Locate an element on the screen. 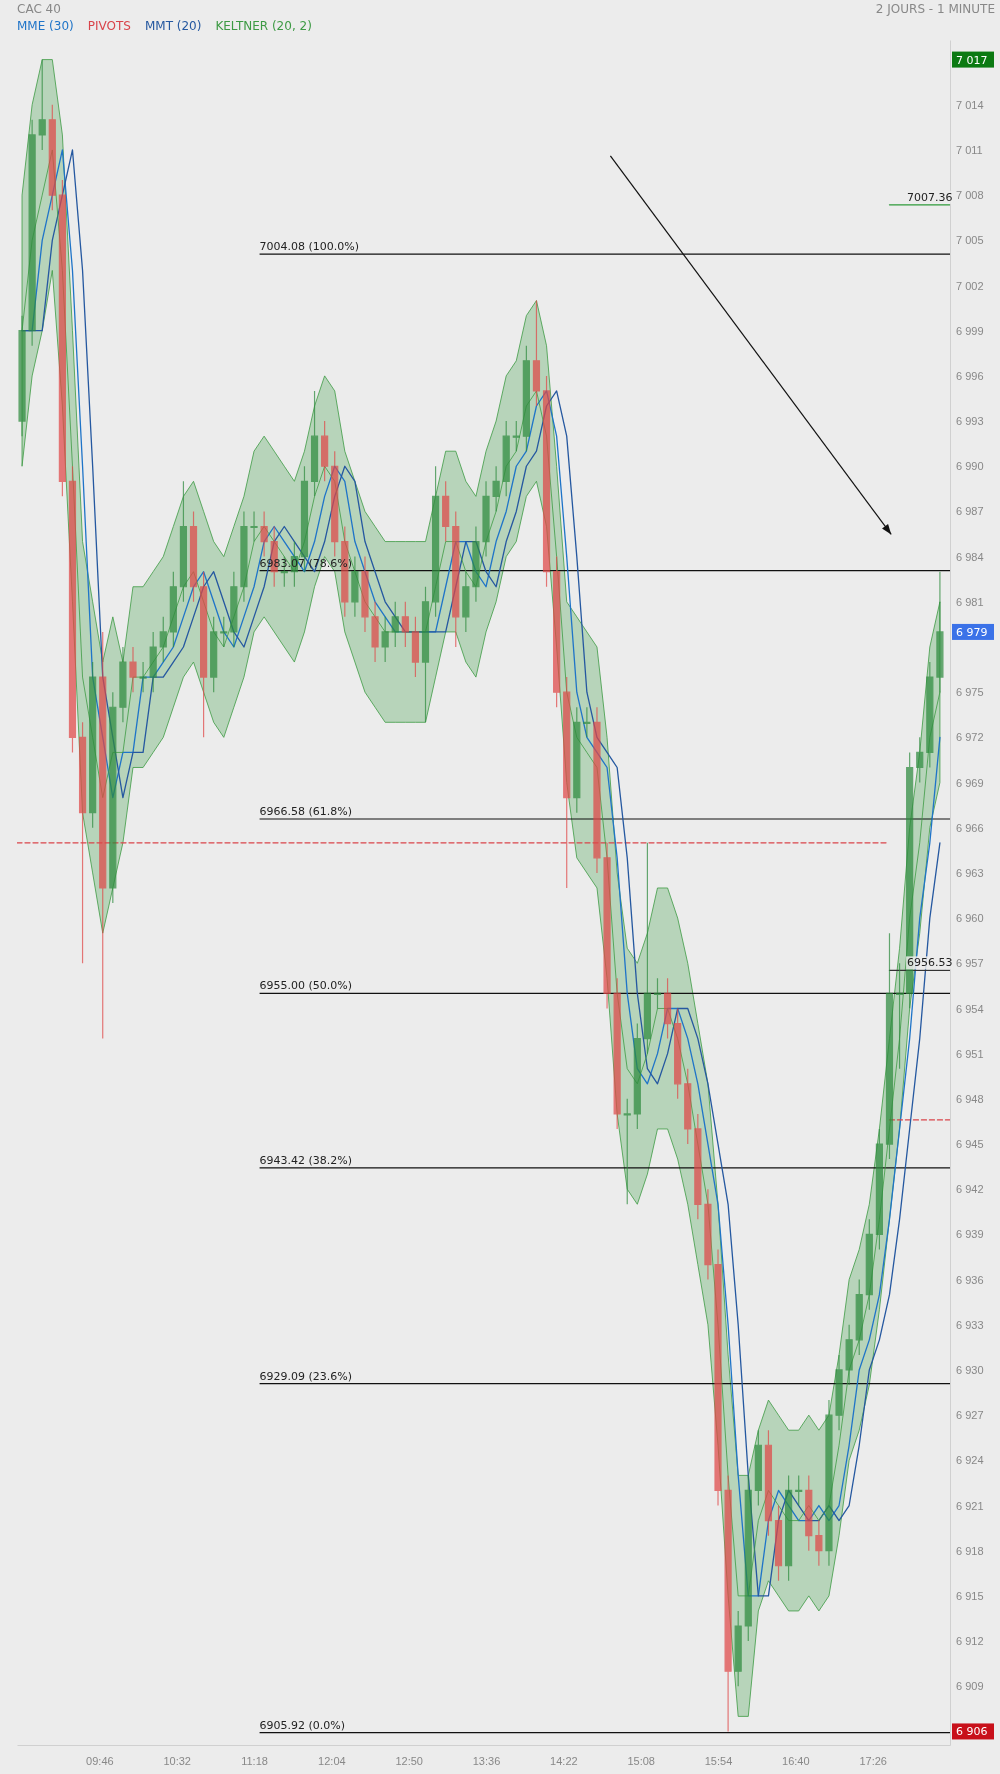 Image resolution: width=1000 pixels, height=1774 pixels. text: PIVOTS is located at coordinates (109, 26).